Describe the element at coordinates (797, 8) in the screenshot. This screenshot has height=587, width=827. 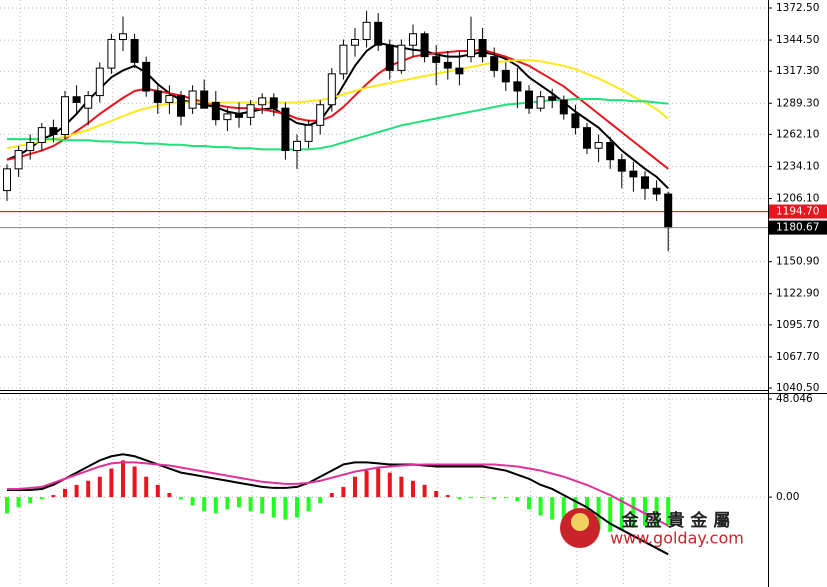
I see `y-tick-label: 1372.50` at that location.